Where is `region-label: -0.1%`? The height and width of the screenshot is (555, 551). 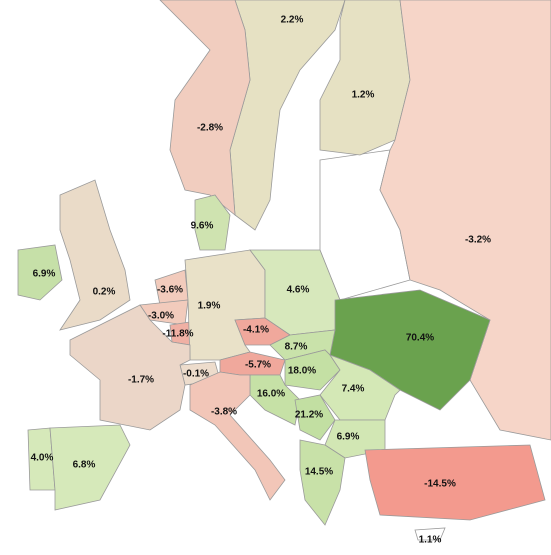
region-label: -0.1% is located at coordinates (196, 374).